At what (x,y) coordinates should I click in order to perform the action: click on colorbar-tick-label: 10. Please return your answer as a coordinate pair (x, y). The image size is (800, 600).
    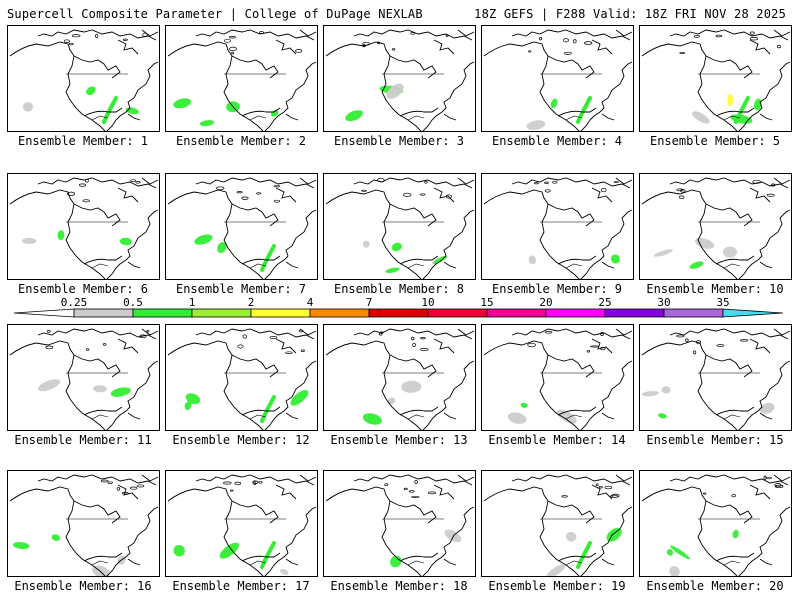
    Looking at the image, I should click on (428, 302).